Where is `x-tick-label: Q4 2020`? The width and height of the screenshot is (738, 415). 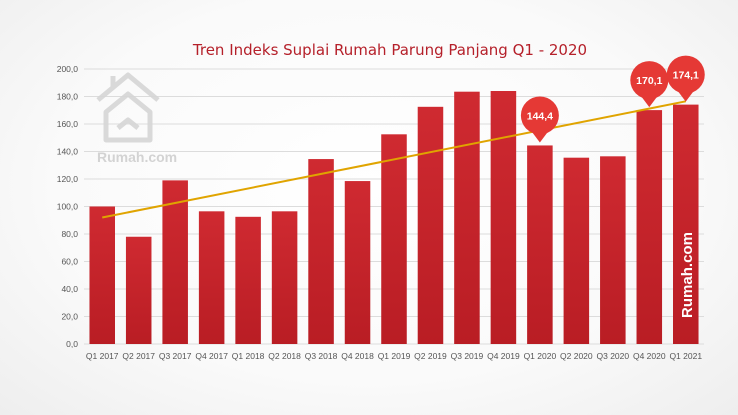
x-tick-label: Q4 2020 is located at coordinates (649, 356).